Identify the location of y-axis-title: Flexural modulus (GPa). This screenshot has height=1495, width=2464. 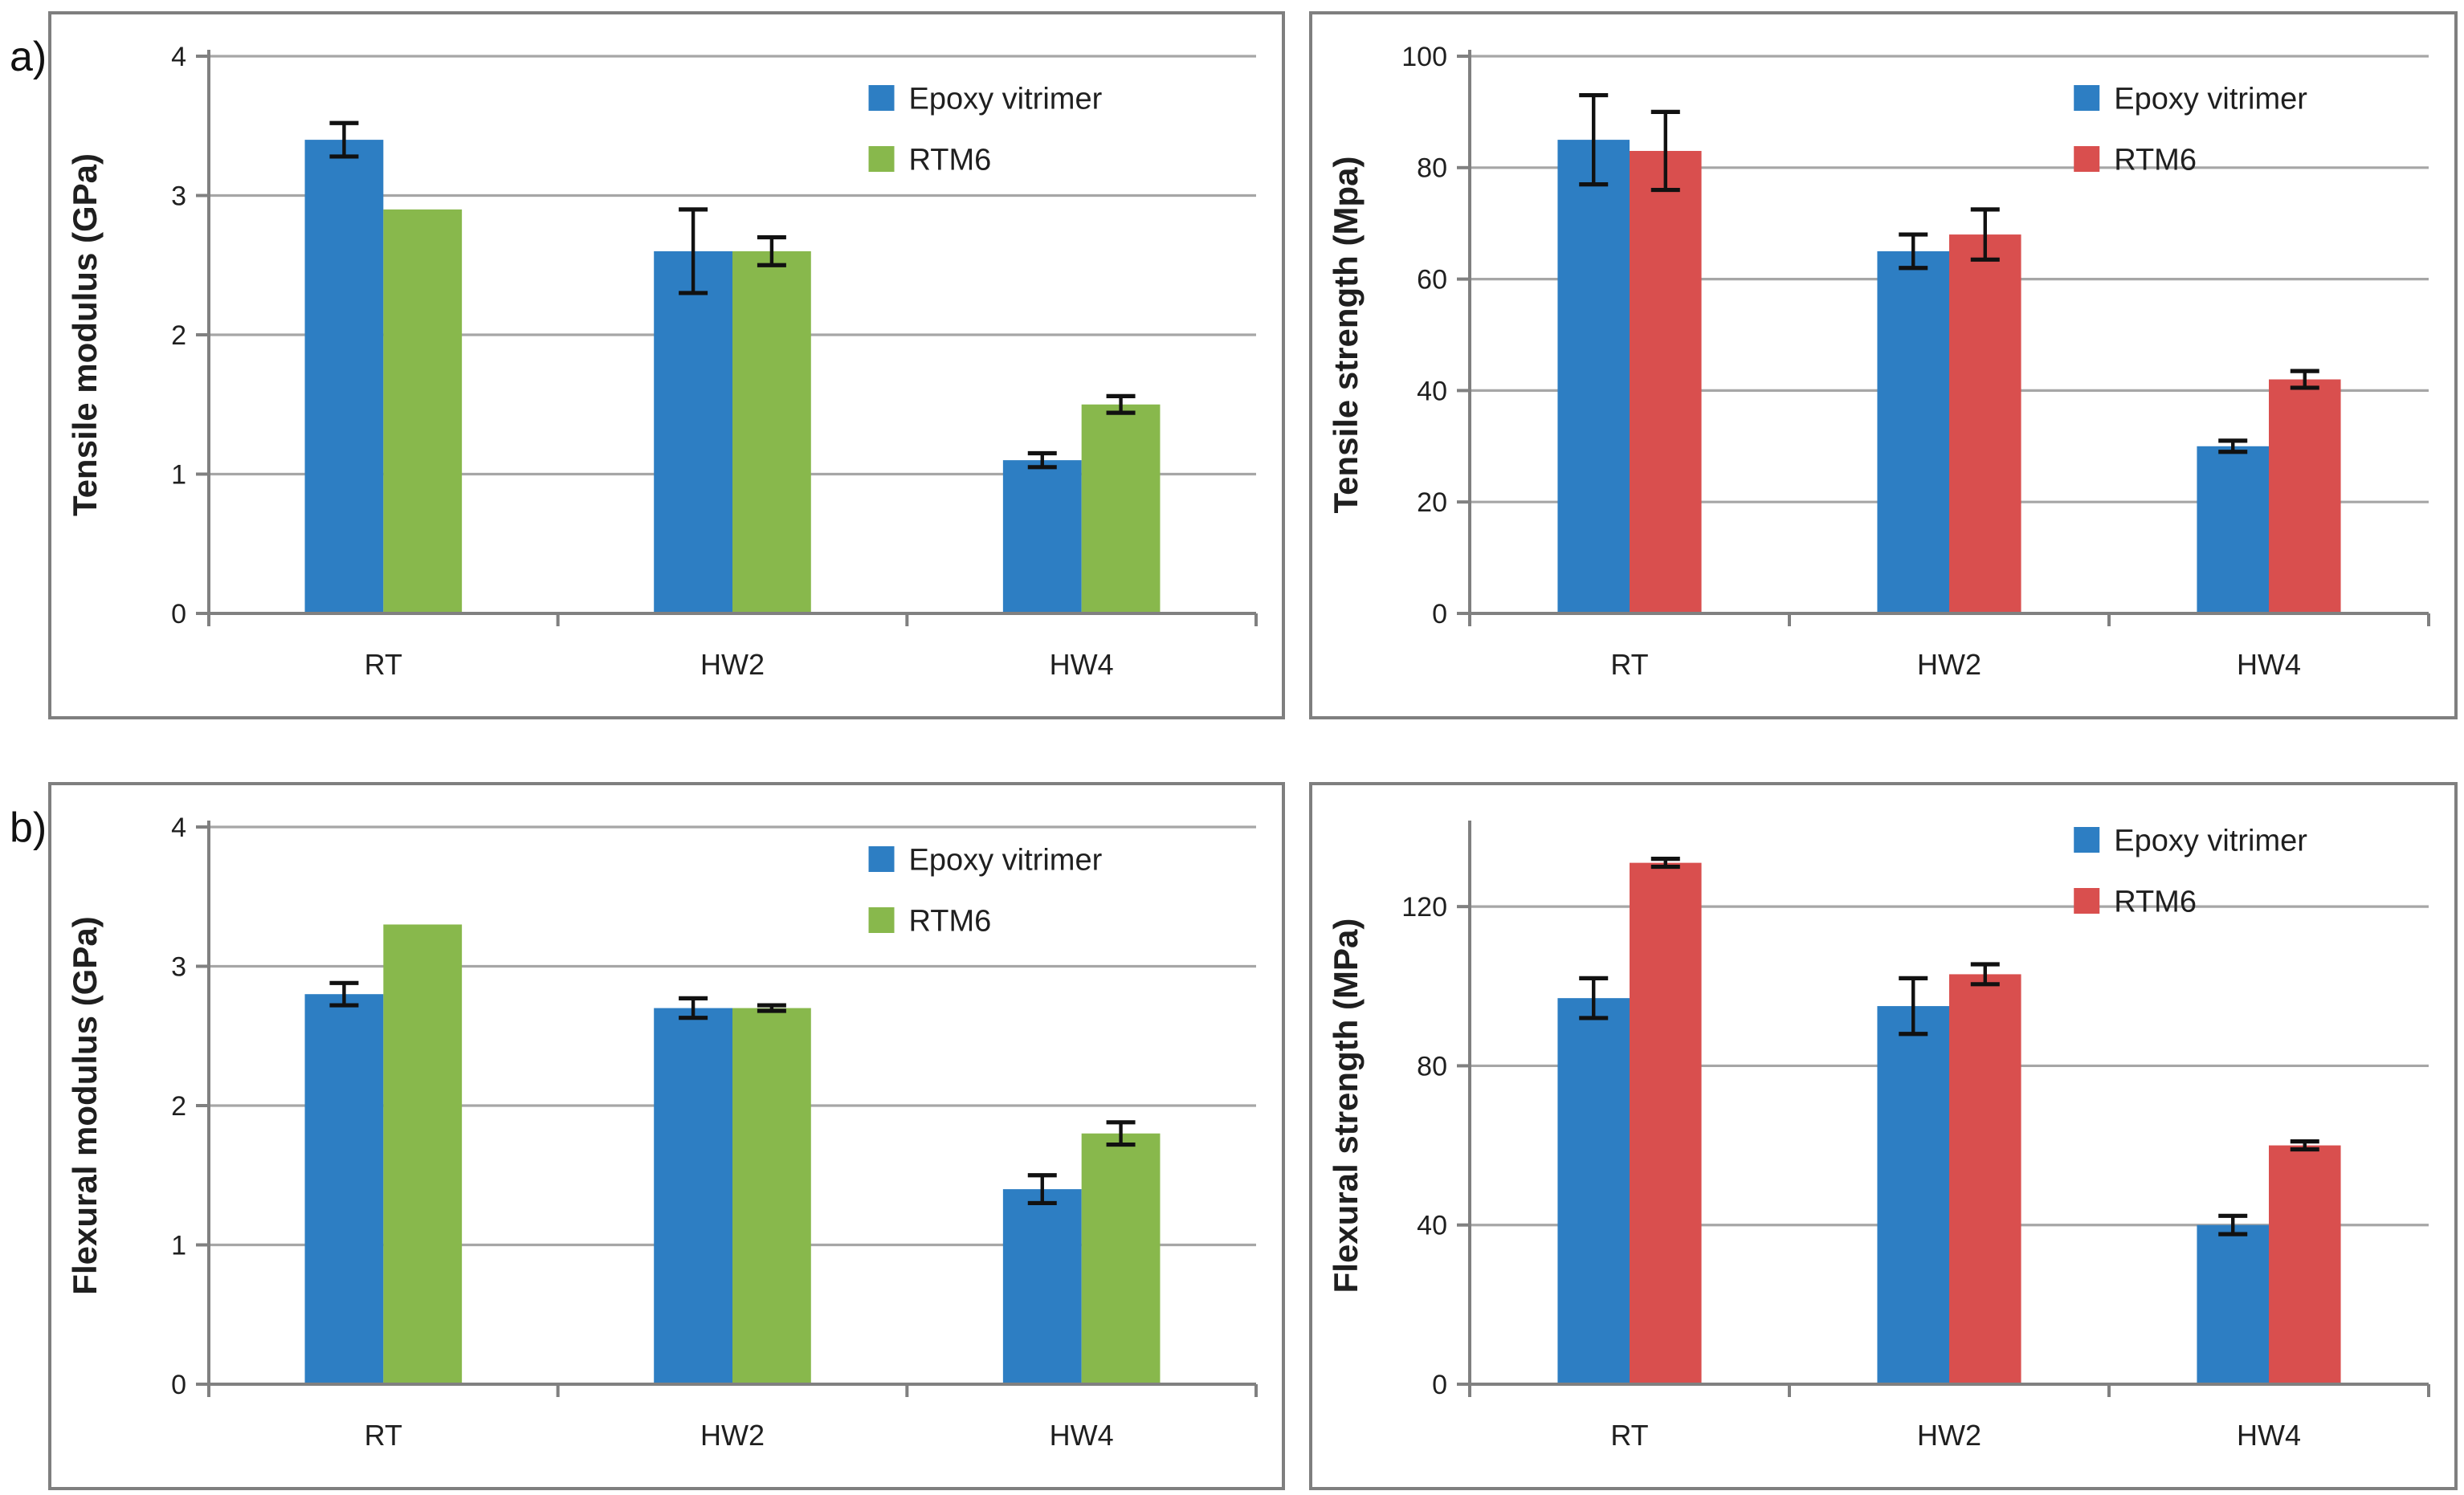
(85, 1105).